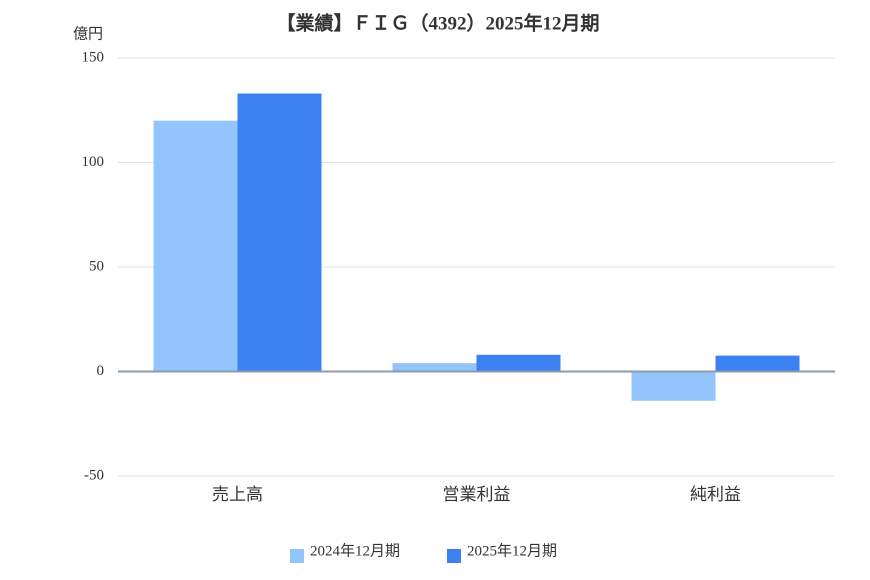 Image resolution: width=870 pixels, height=580 pixels. What do you see at coordinates (94, 475) in the screenshot?
I see `y-tick-label: -50` at bounding box center [94, 475].